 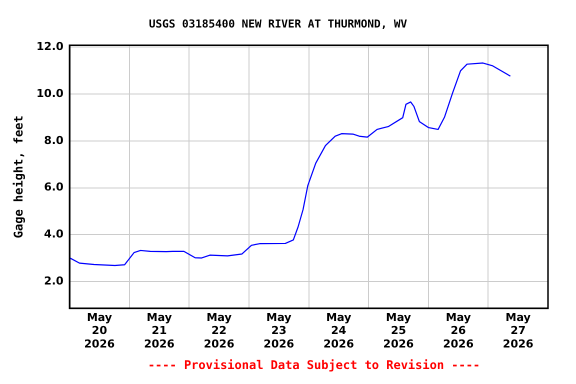 I want to click on x-tick-label: May 23 2026, so click(x=279, y=330).